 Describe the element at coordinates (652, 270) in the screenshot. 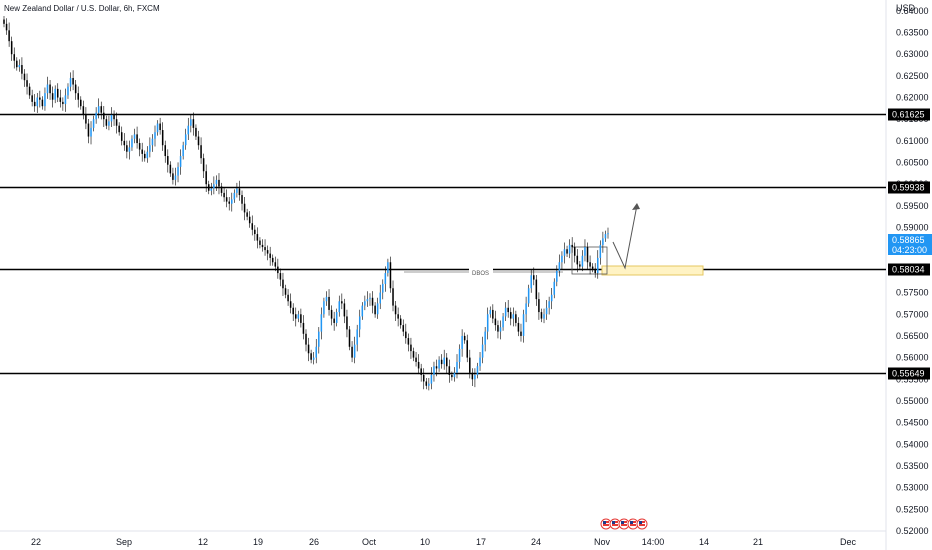

I see `demand-zone` at that location.